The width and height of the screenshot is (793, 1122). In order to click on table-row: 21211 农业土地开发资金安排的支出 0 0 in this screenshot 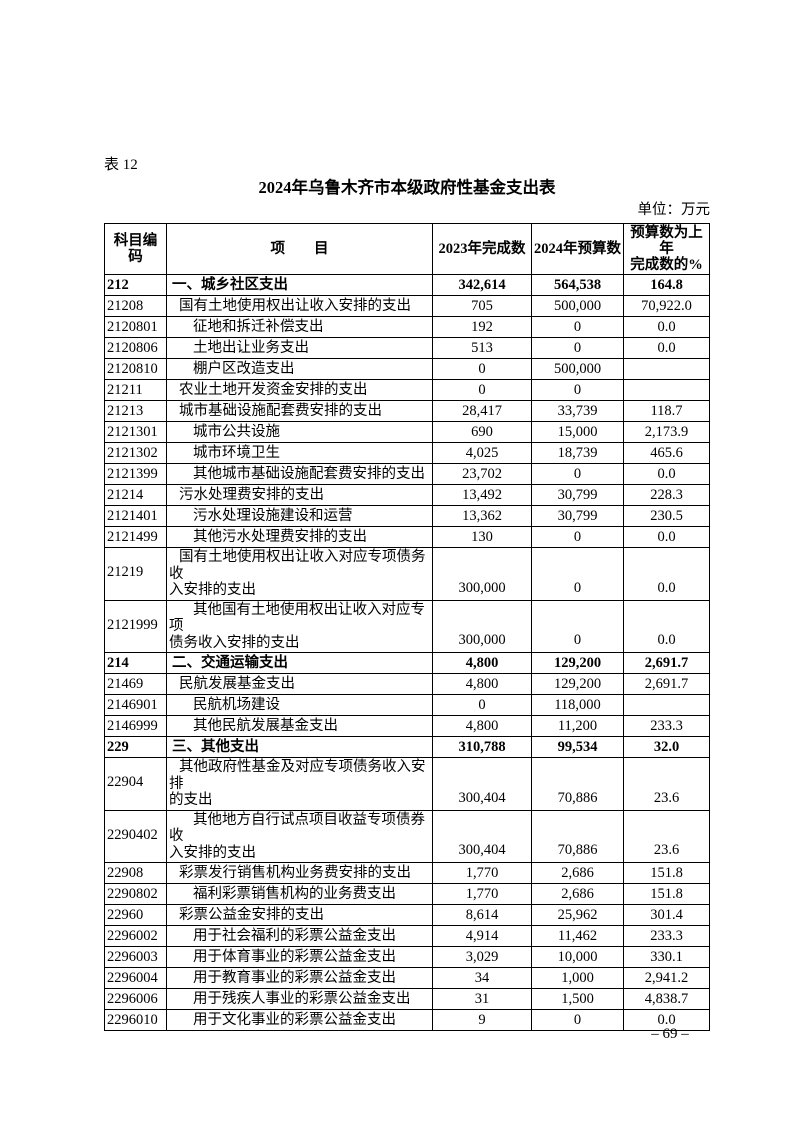, I will do `click(407, 390)`.